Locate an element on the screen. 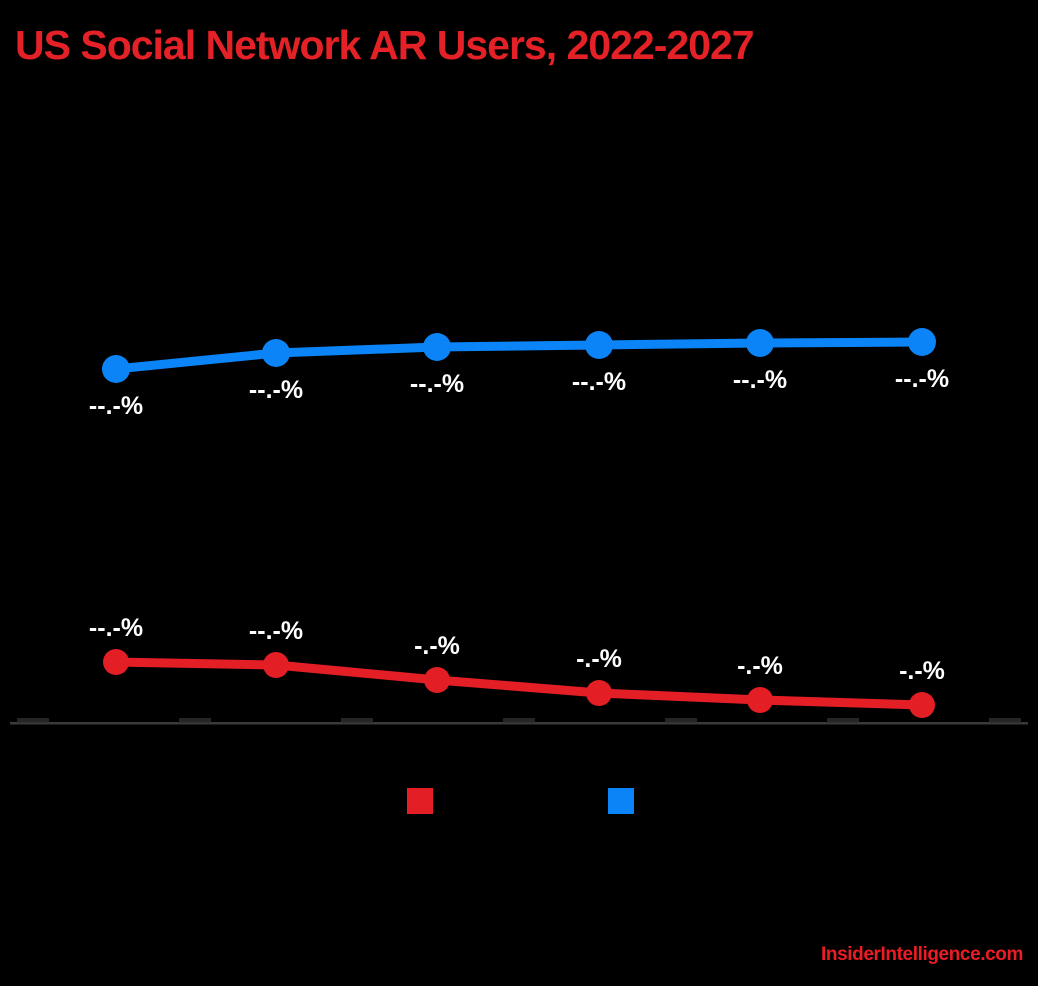 Image resolution: width=1038 pixels, height=986 pixels. blue-series-point-label-2: --.-% is located at coordinates (437, 384).